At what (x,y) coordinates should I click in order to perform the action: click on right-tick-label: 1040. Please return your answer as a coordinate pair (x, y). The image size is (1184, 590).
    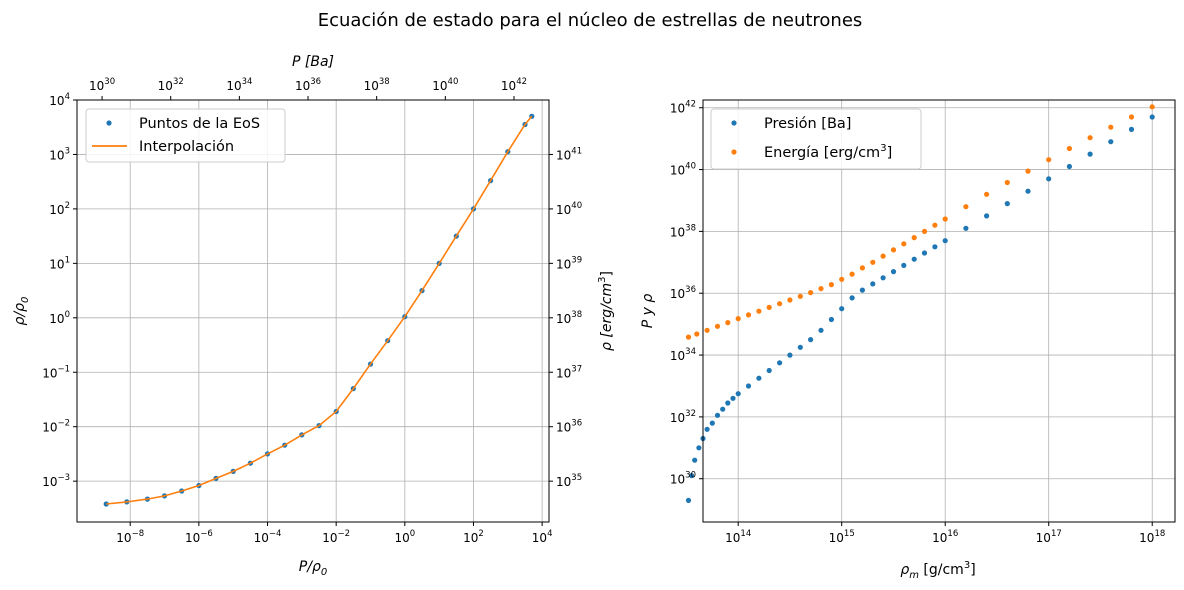
    Looking at the image, I should click on (569, 209).